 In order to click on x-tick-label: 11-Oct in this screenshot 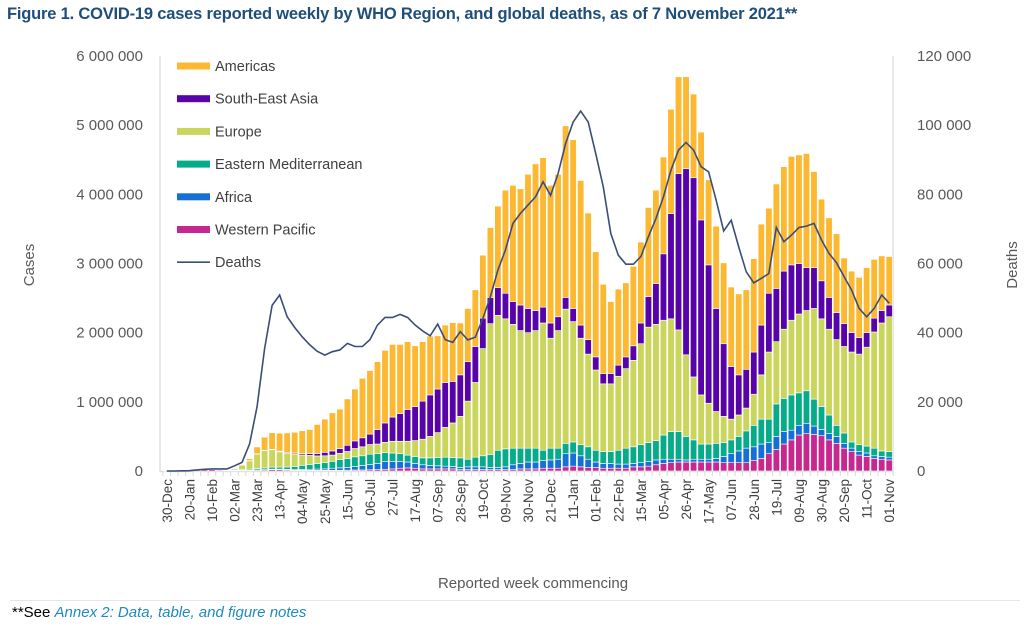, I will do `click(867, 499)`.